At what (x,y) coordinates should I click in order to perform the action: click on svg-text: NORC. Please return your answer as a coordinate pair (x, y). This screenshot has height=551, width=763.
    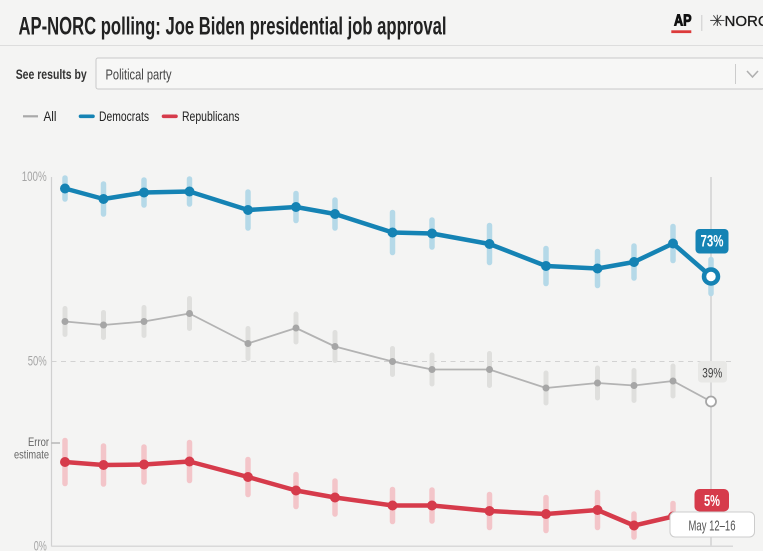
    Looking at the image, I should click on (744, 21).